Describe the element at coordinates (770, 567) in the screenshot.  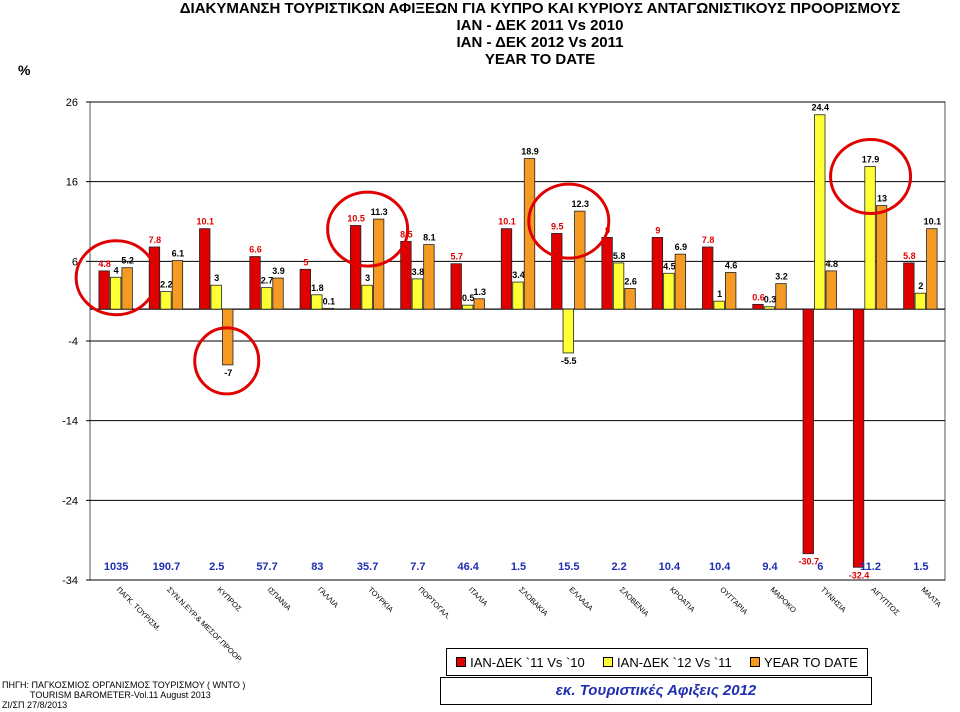
I see `arrivals-value-13: 9.4` at that location.